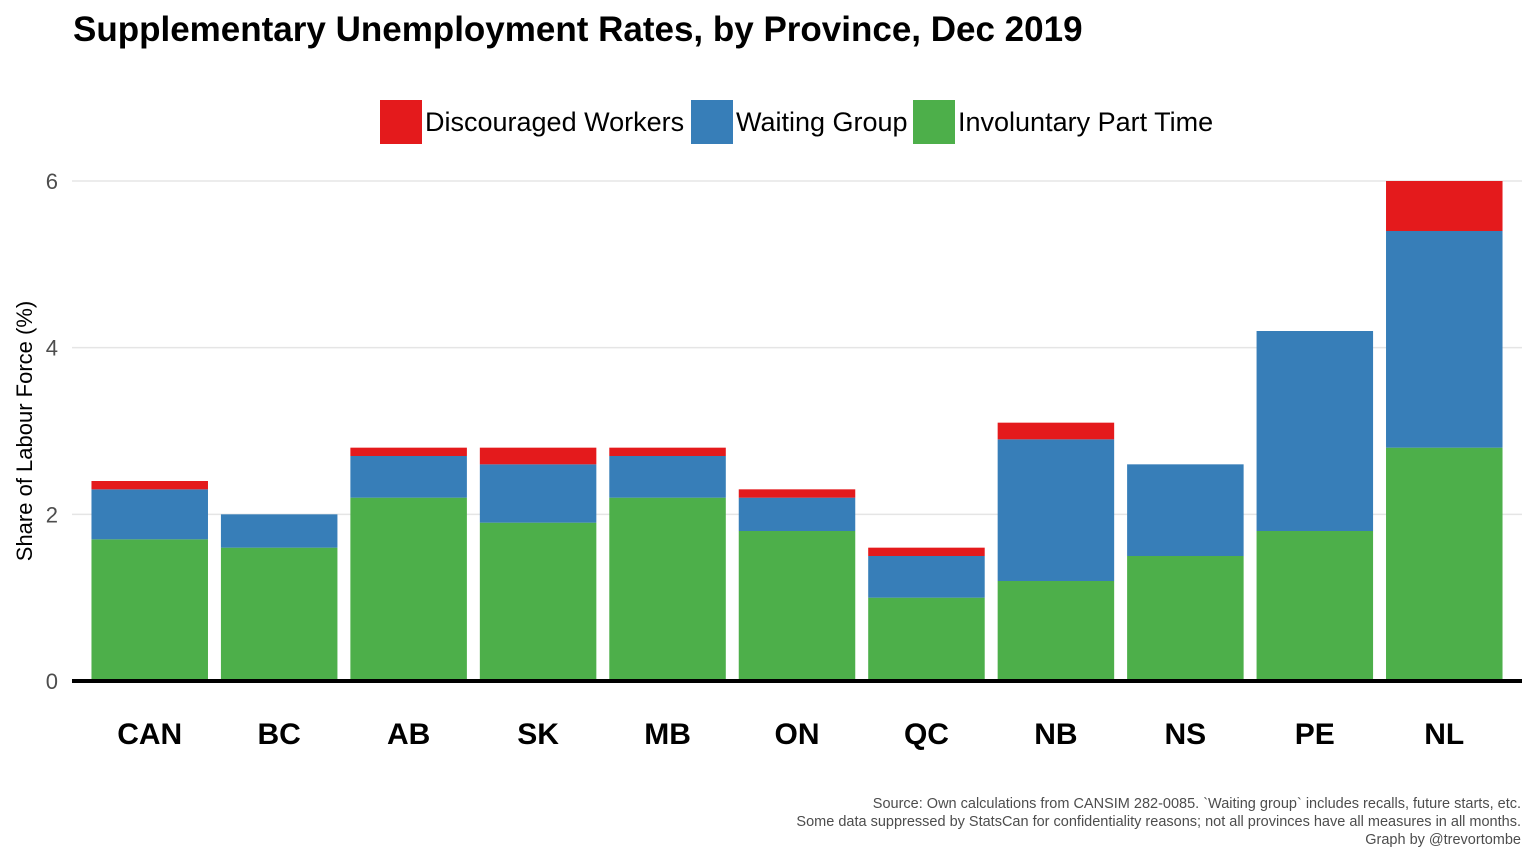 This screenshot has width=1536, height=864. Describe the element at coordinates (149, 610) in the screenshot. I see `bar-can-involuntary-part-time` at that location.